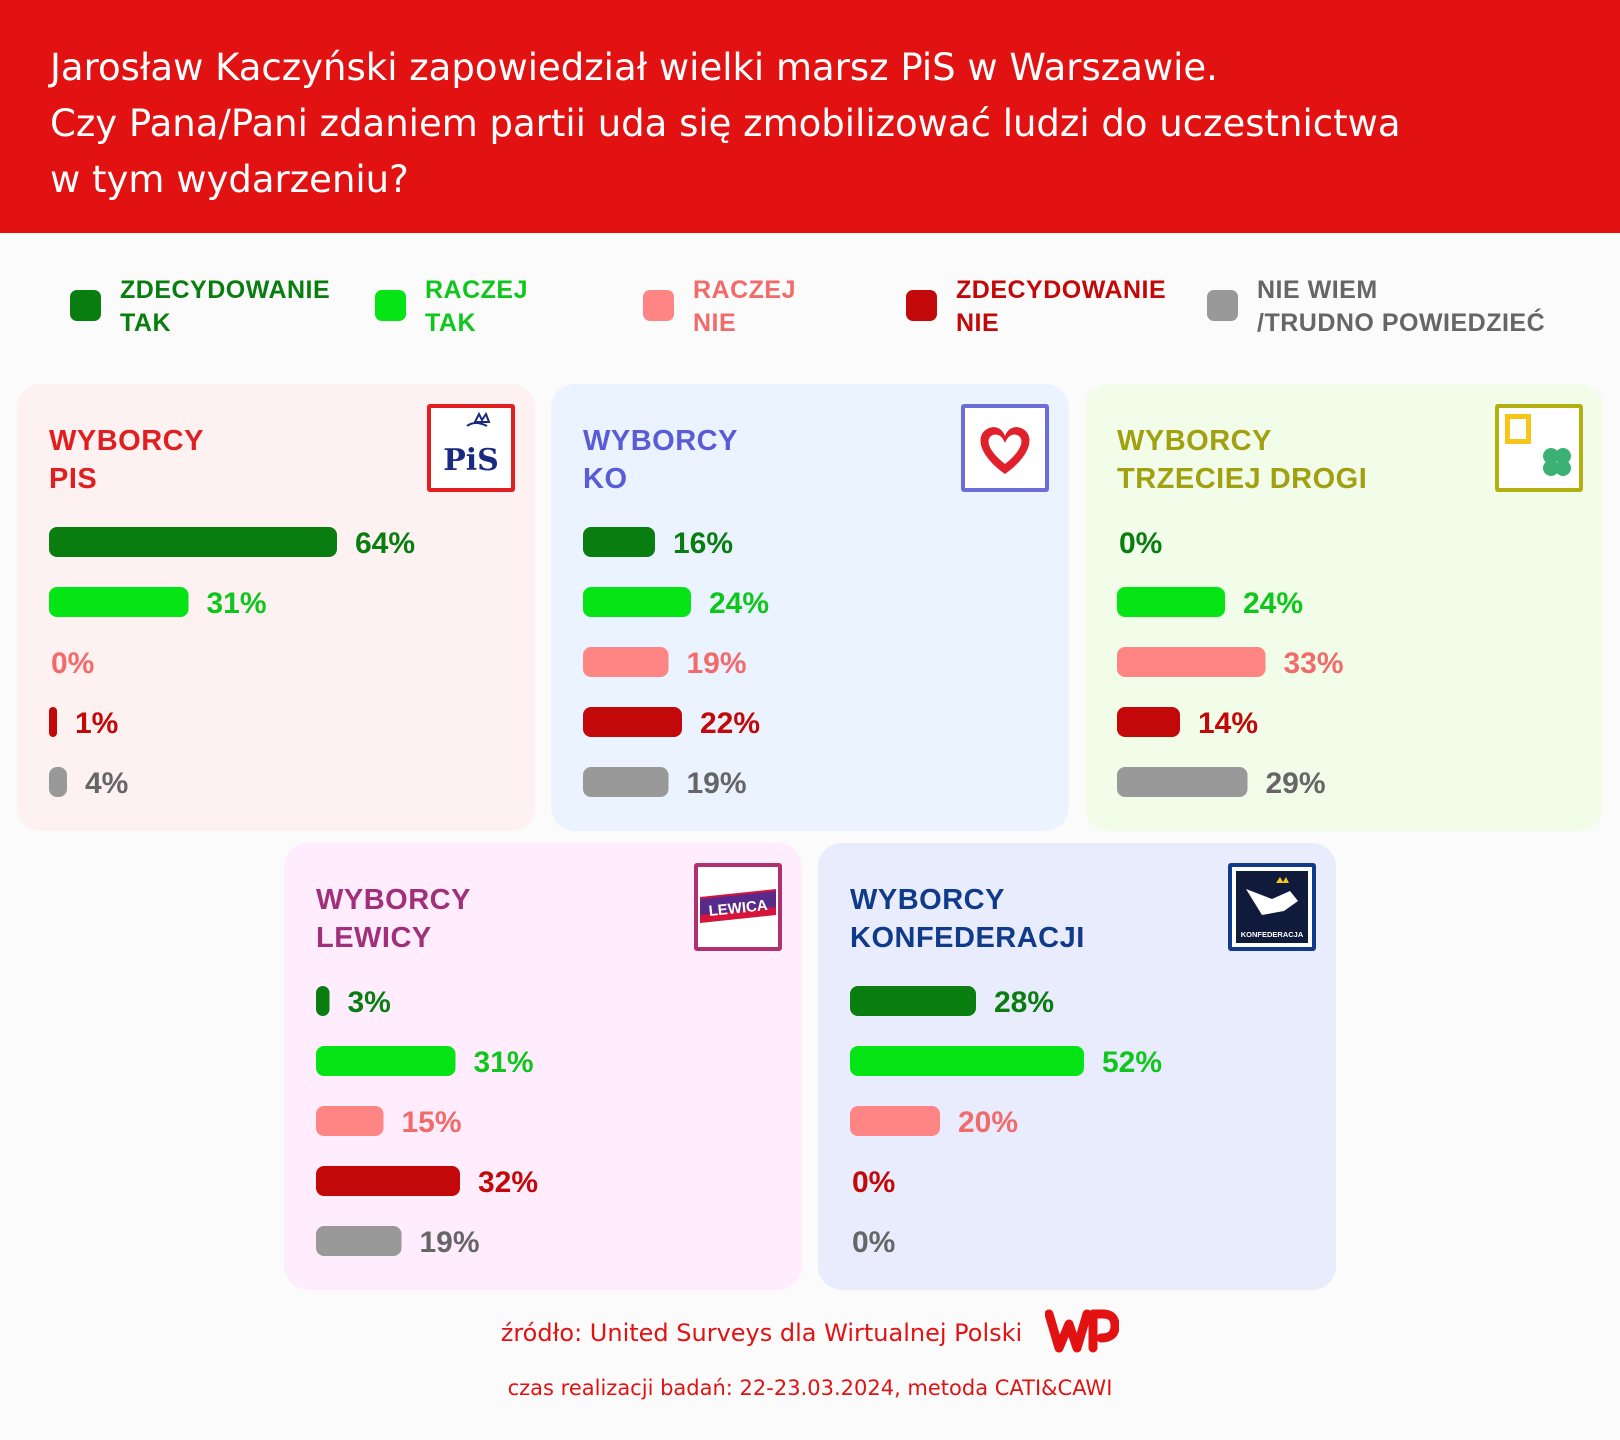 The height and width of the screenshot is (1440, 1620). What do you see at coordinates (471, 460) in the screenshot?
I see `pis-logo-text: PiS` at bounding box center [471, 460].